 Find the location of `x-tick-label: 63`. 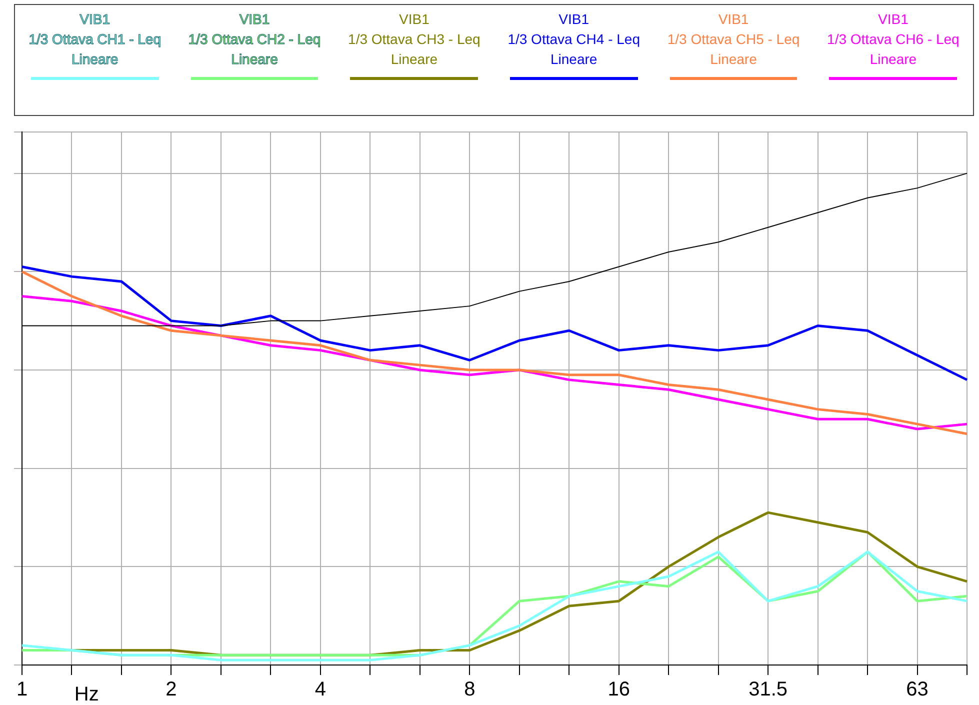

x-tick-label: 63 is located at coordinates (917, 689).